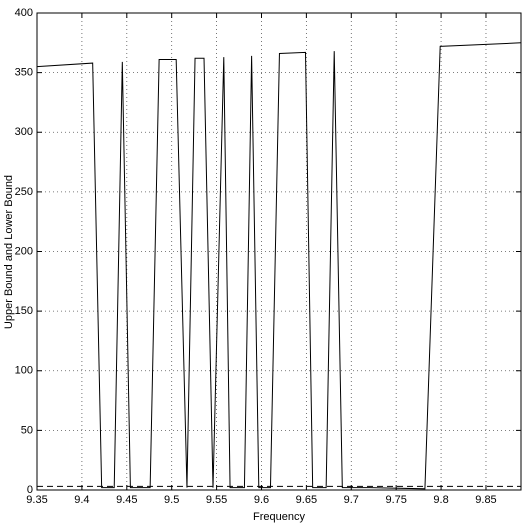 This screenshot has height=526, width=526. Describe the element at coordinates (126, 500) in the screenshot. I see `x-tick-label: 9.45` at that location.